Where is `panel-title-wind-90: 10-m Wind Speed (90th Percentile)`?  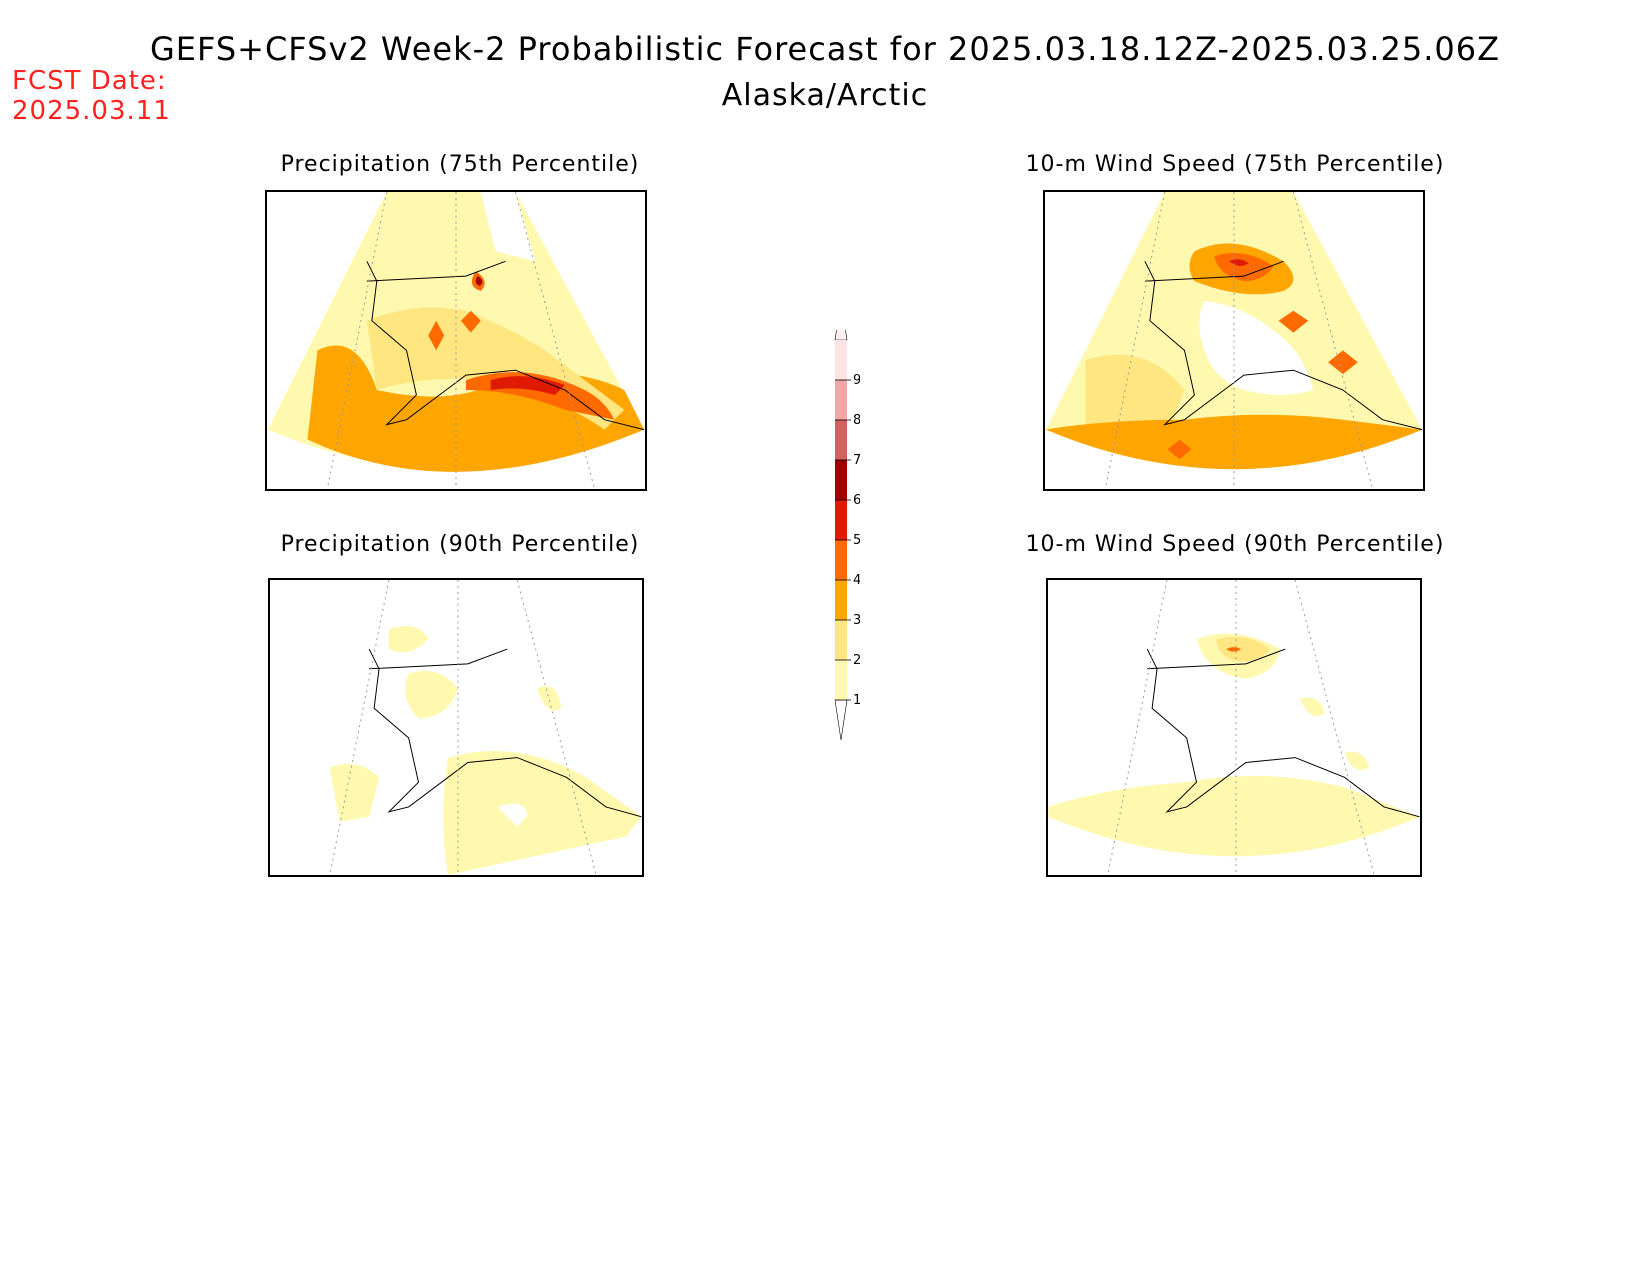 panel-title-wind-90: 10-m Wind Speed (90th Percentile) is located at coordinates (1235, 544).